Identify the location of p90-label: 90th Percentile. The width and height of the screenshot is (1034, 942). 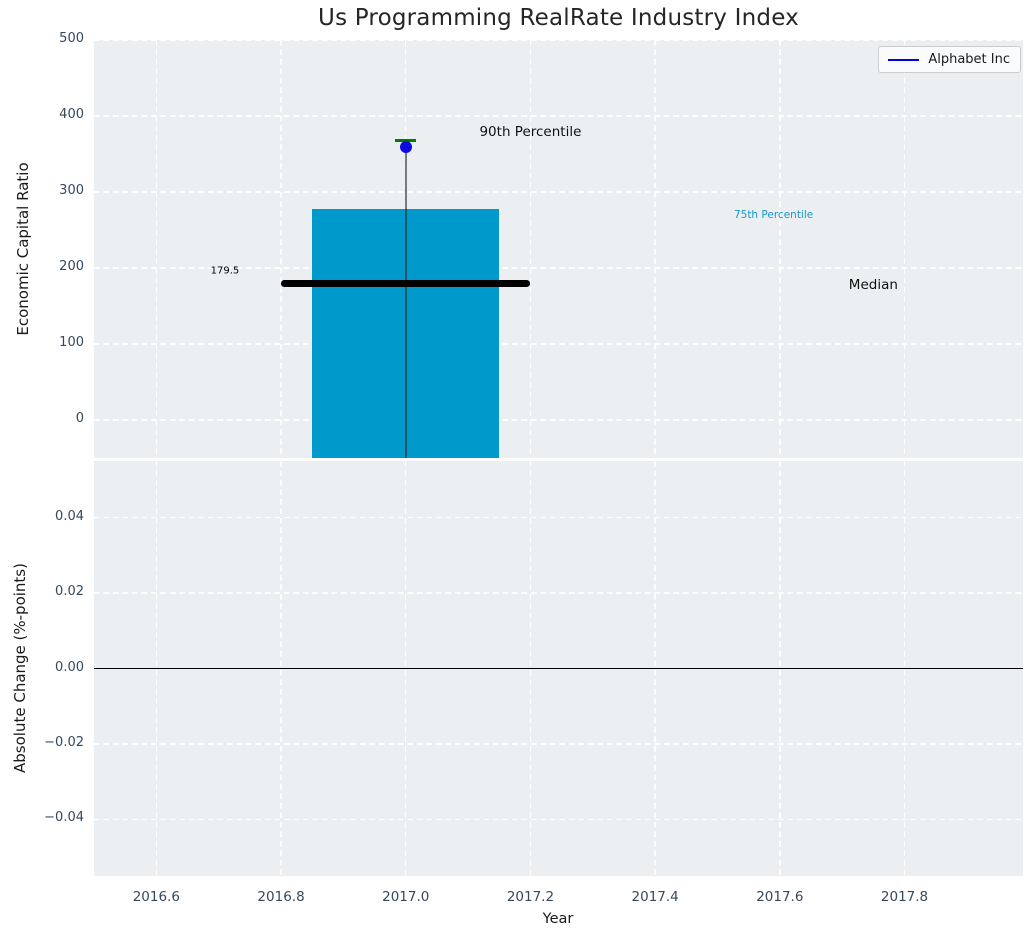
(530, 131).